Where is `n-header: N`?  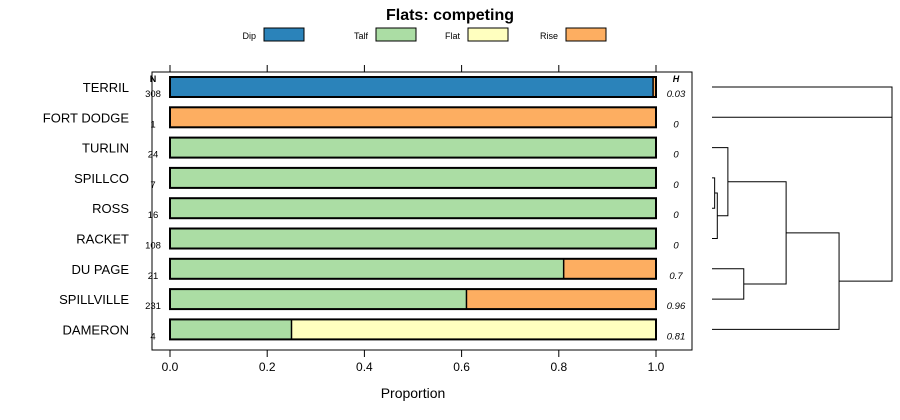
n-header: N is located at coordinates (153, 79).